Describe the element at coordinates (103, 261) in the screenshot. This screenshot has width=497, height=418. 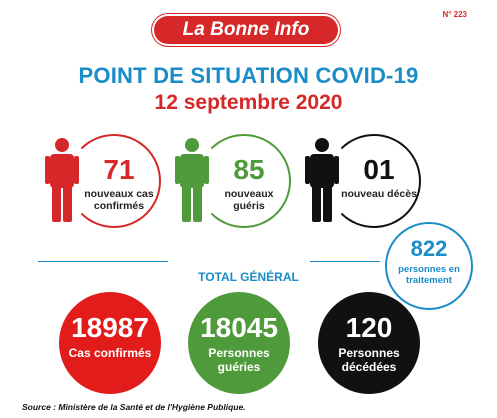
I see `divider-left` at that location.